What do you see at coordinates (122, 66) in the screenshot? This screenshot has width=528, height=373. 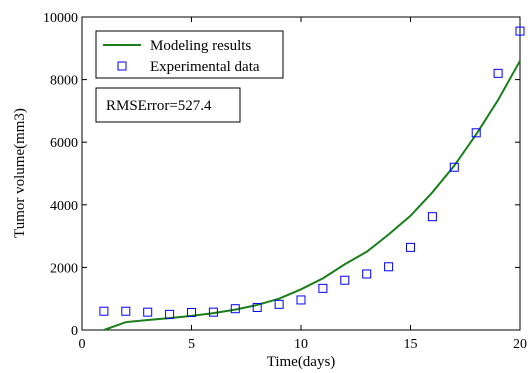 I see `legend-marker-experimental` at bounding box center [122, 66].